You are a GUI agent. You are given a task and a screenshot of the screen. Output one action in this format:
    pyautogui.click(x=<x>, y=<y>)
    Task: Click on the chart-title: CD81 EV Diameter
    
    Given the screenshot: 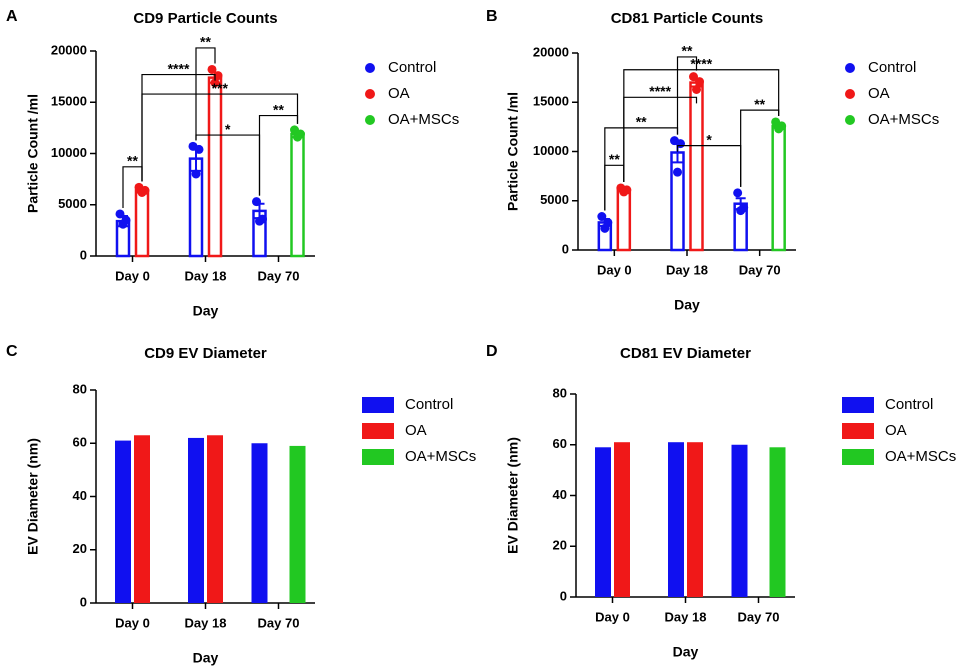 What is the action you would take?
    pyautogui.click(x=685, y=353)
    